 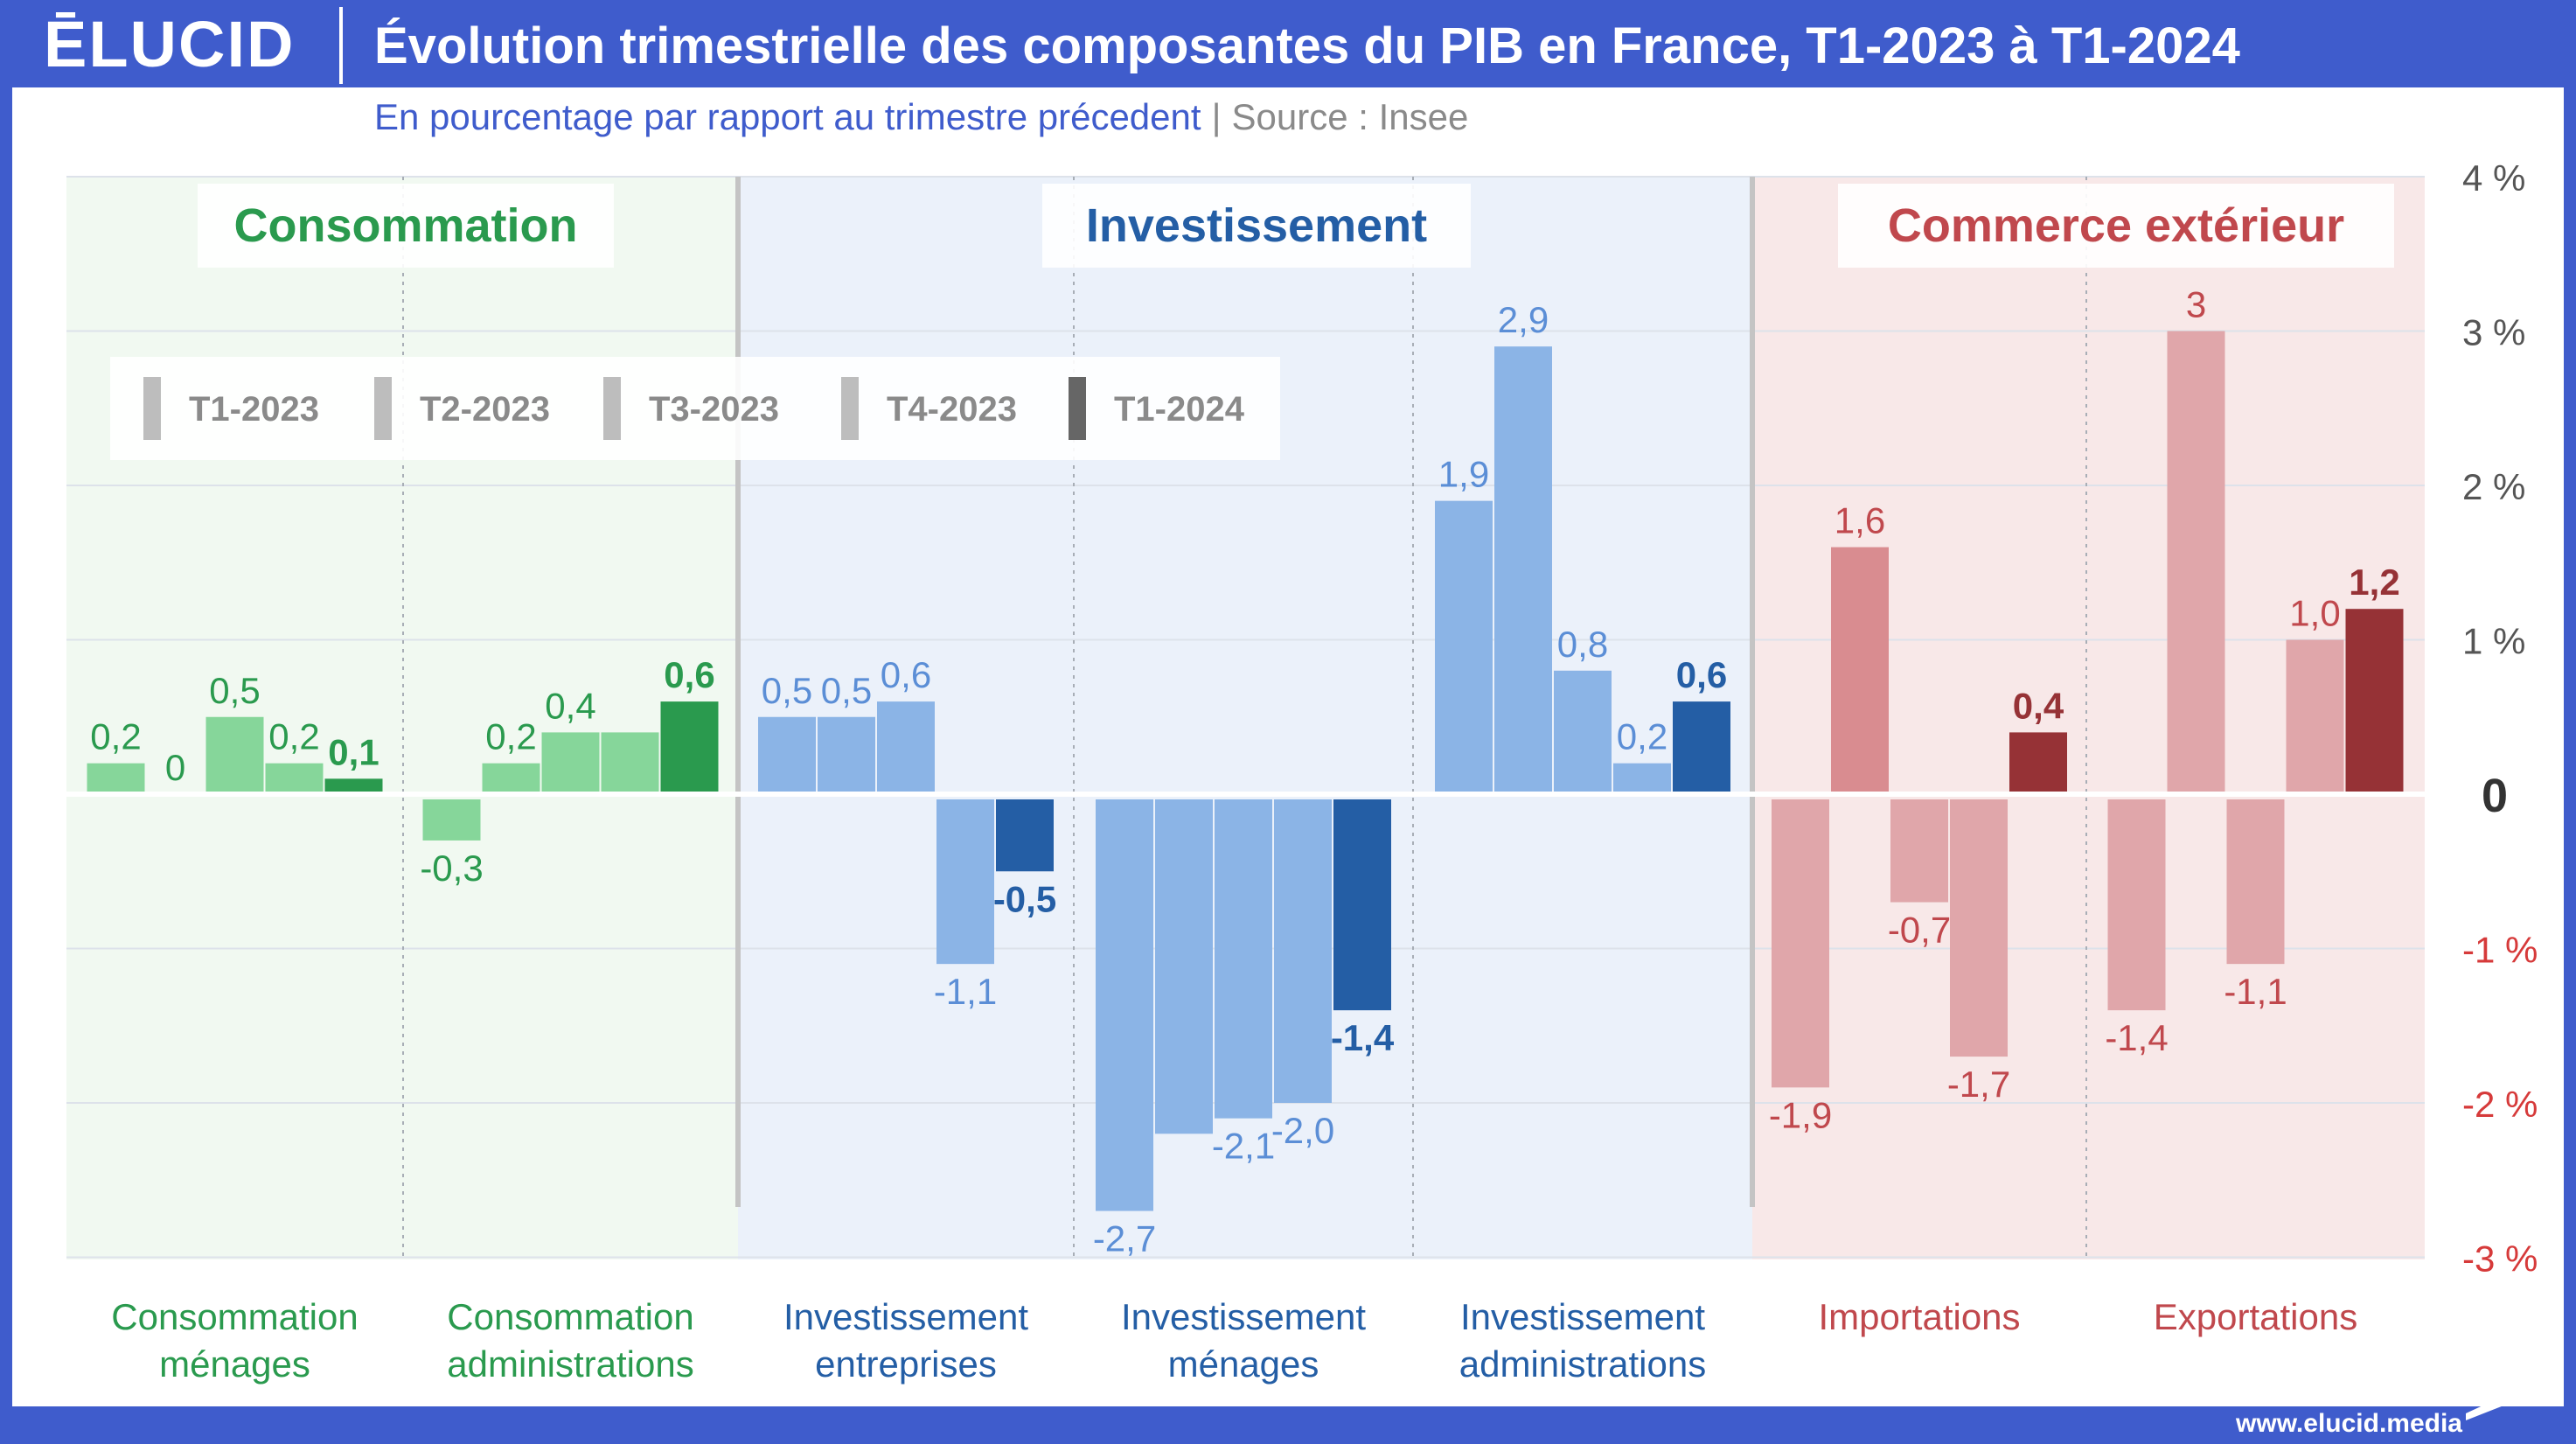 What do you see at coordinates (2493, 178) in the screenshot?
I see `y-tick-label: 4 %` at bounding box center [2493, 178].